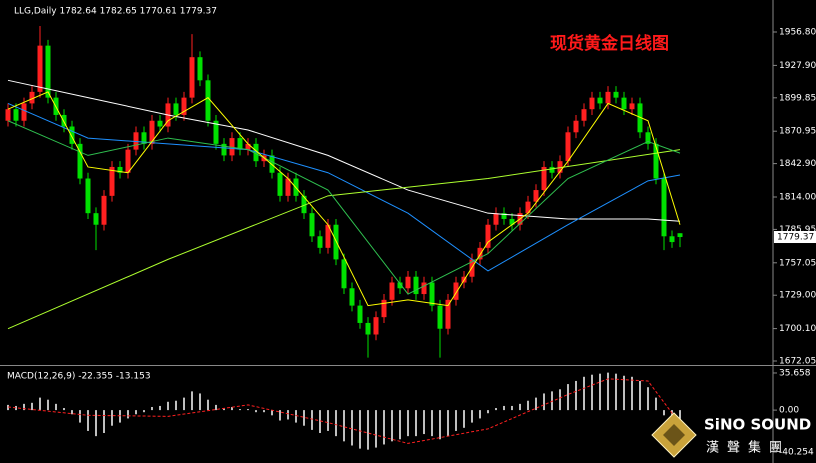 The image size is (816, 463). Describe the element at coordinates (796, 453) in the screenshot. I see `y-tick-label: -40.254` at that location.